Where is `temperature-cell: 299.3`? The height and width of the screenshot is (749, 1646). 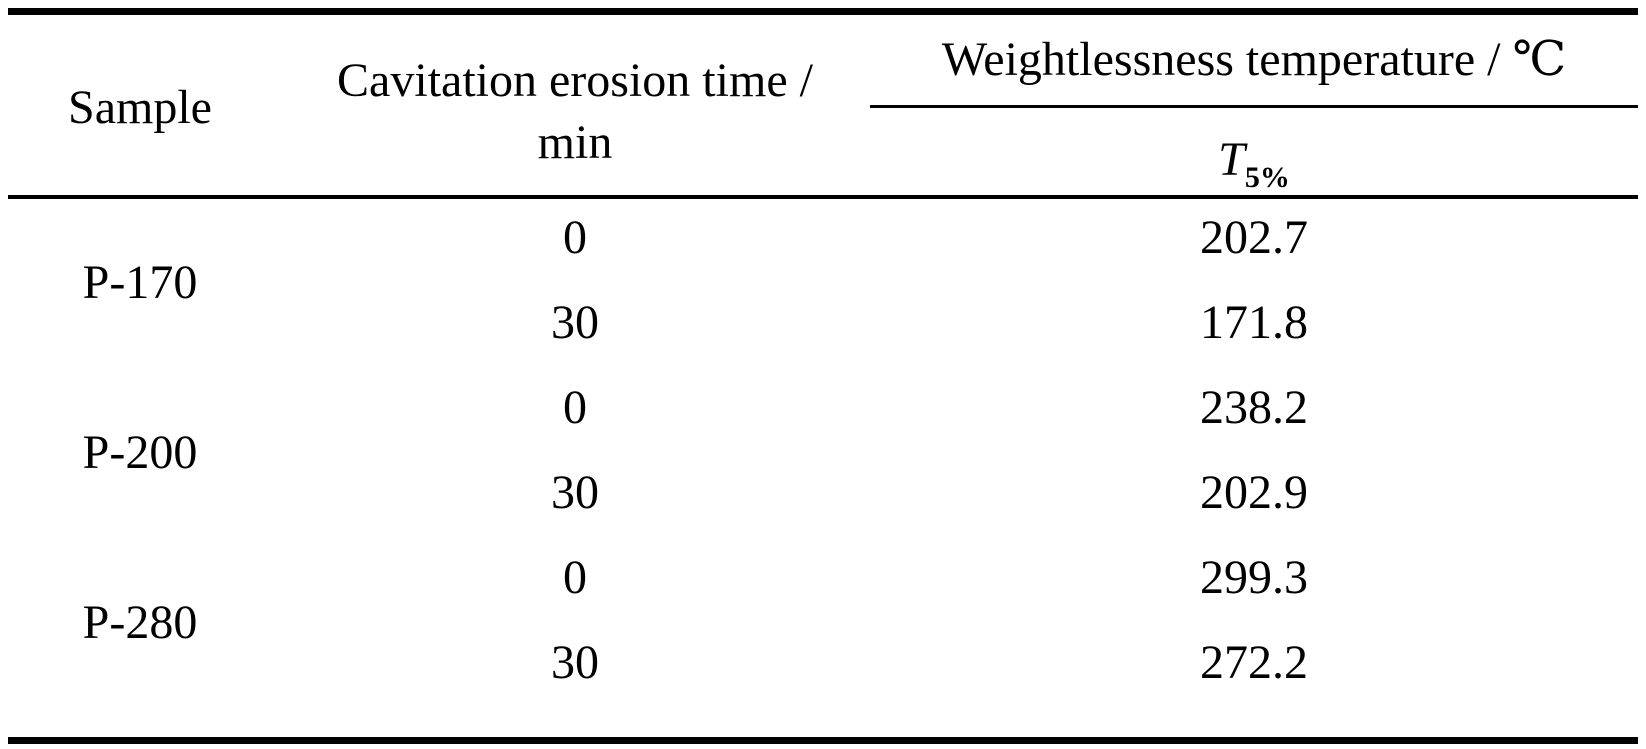
temperature-cell: 299.3 is located at coordinates (1254, 577).